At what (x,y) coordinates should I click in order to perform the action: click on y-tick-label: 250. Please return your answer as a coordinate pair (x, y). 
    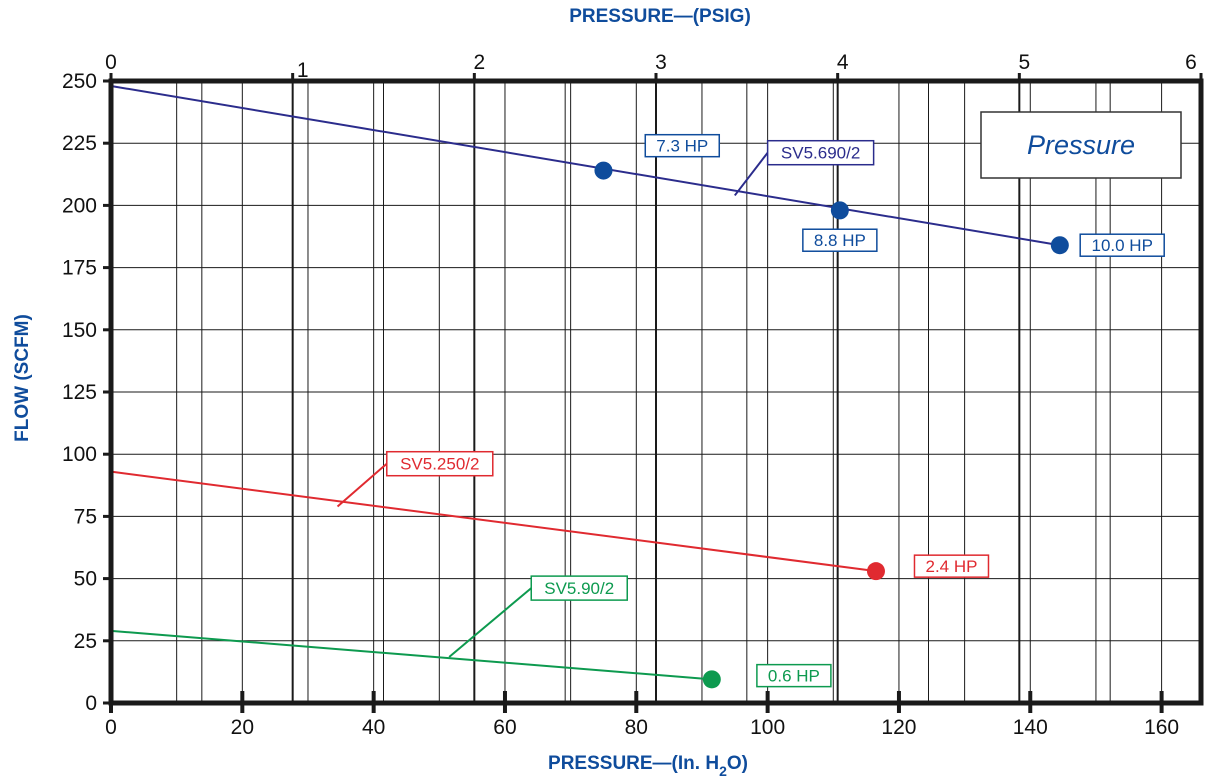
    Looking at the image, I should click on (79, 81).